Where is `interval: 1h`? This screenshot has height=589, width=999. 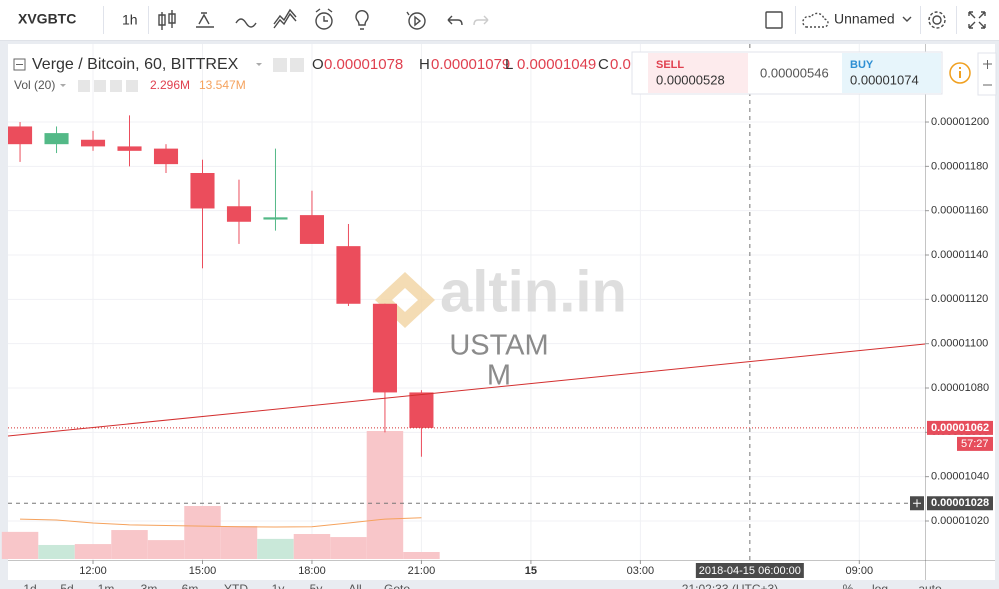
interval: 1h is located at coordinates (130, 20).